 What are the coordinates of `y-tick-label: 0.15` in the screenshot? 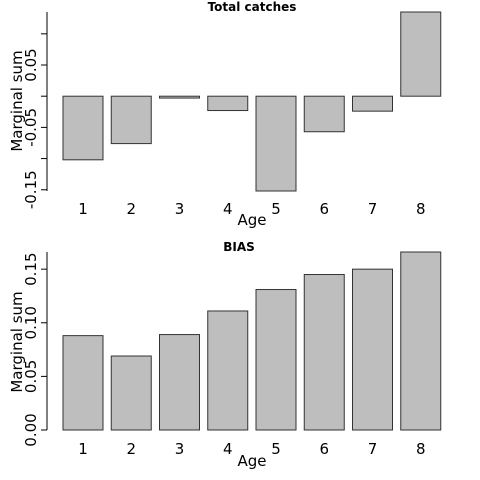 It's located at (31, 268).